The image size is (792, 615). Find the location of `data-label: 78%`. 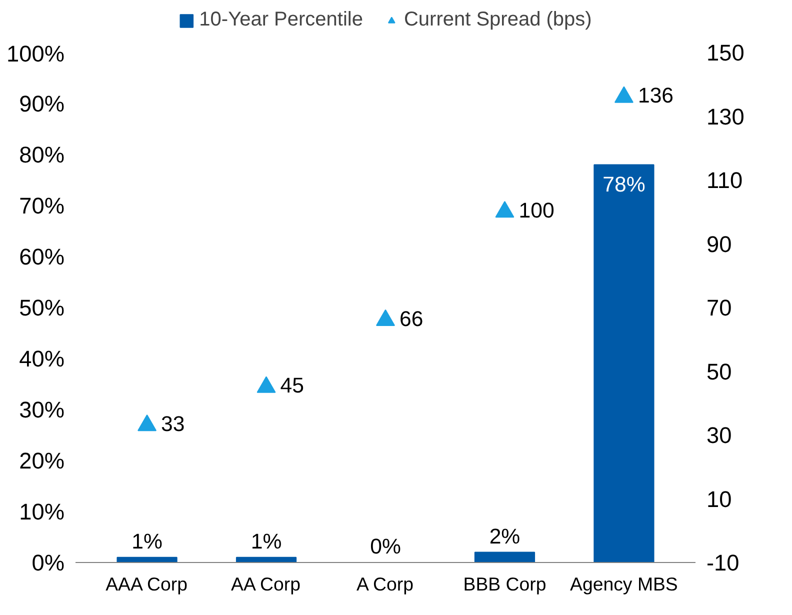

data-label: 78% is located at coordinates (624, 184).